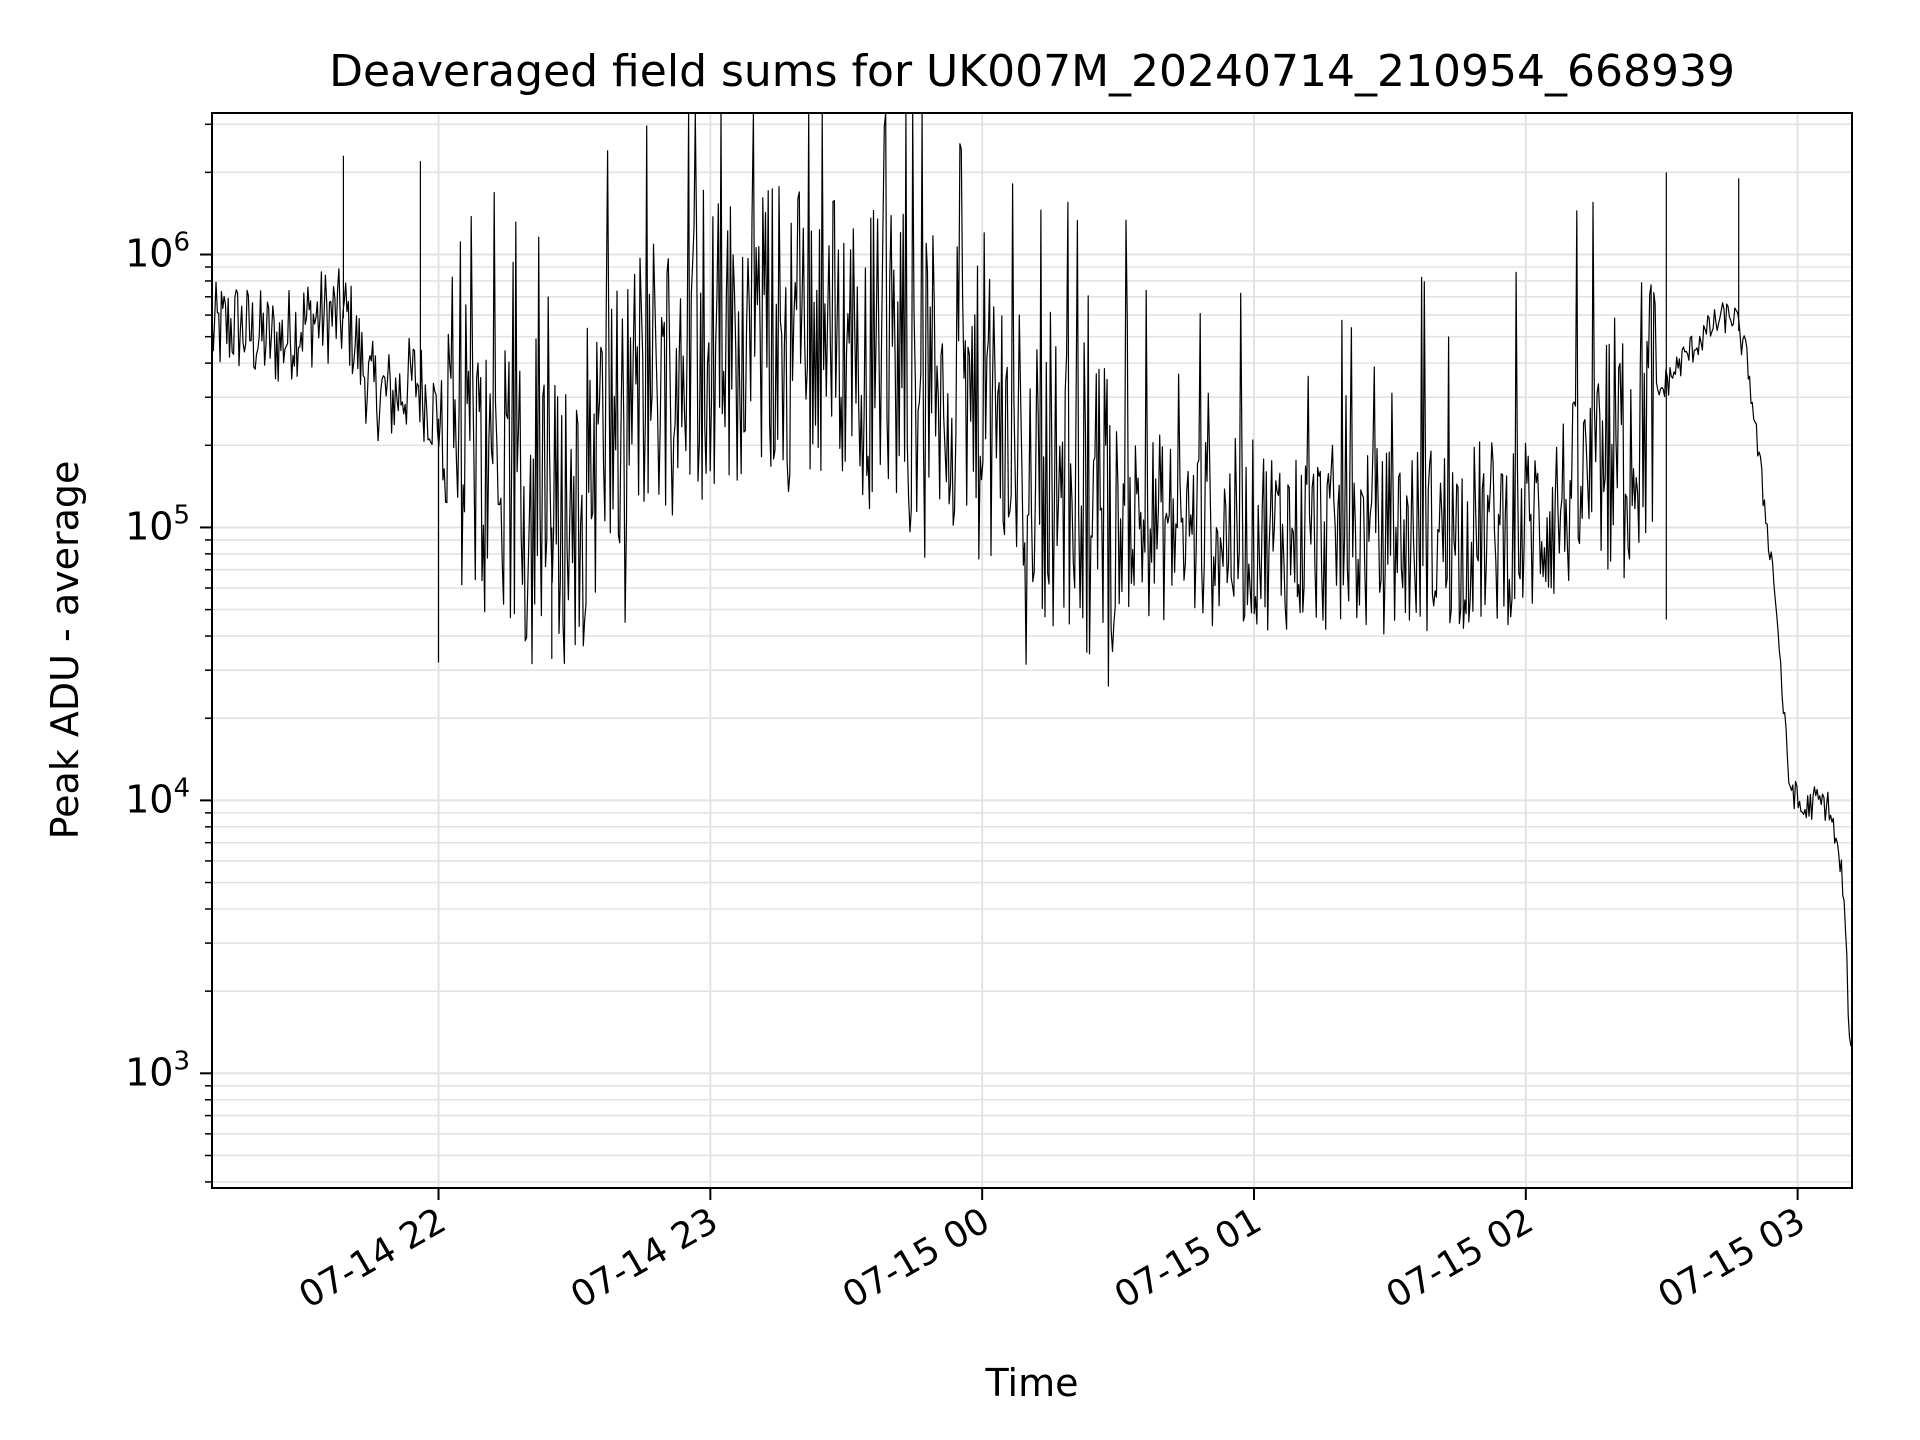 The width and height of the screenshot is (1920, 1440). I want to click on y-tick-label: 103, so click(157, 1070).